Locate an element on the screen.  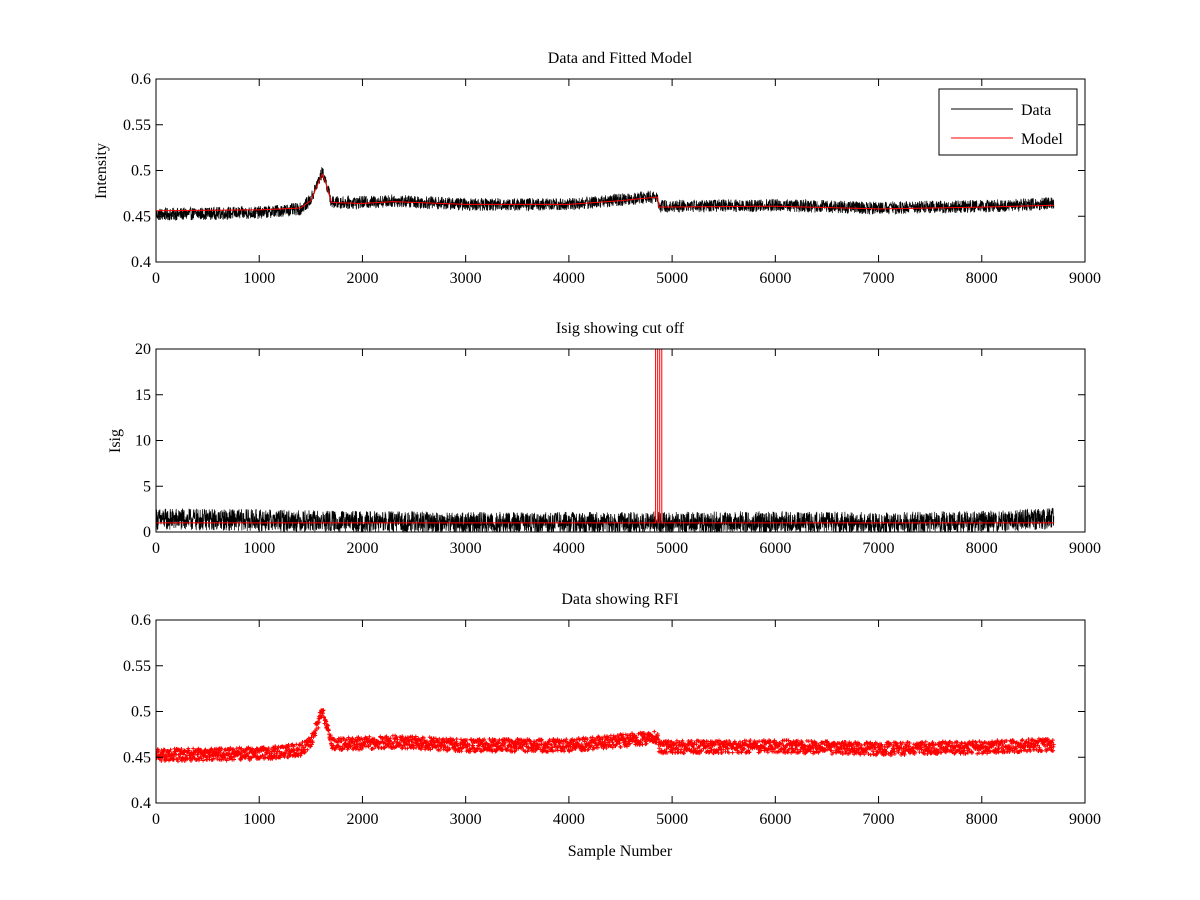
y-tick-label: 5 is located at coordinates (147, 486).